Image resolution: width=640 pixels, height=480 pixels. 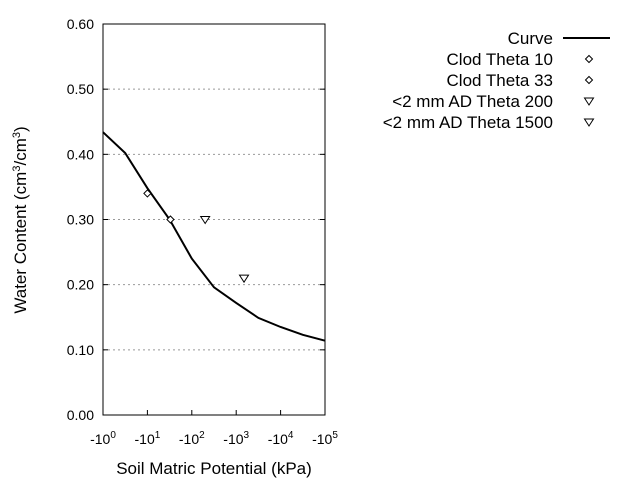 What do you see at coordinates (281, 438) in the screenshot?
I see `x-tick-label: -104` at bounding box center [281, 438].